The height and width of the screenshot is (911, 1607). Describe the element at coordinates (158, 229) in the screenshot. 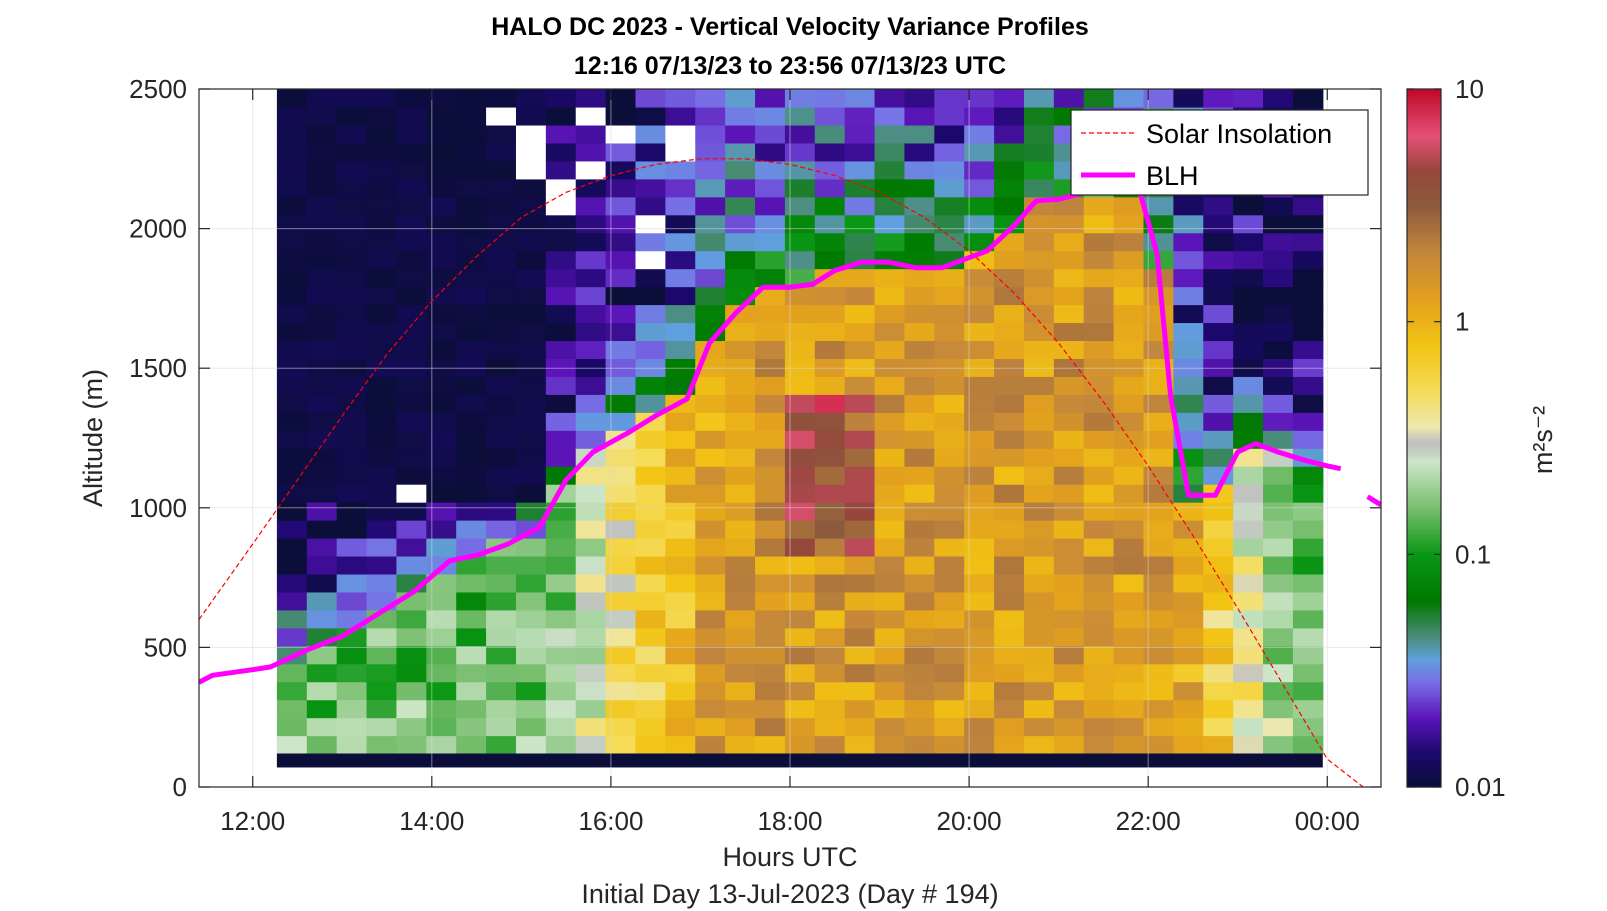

I see `y-tick-label: 2000` at that location.